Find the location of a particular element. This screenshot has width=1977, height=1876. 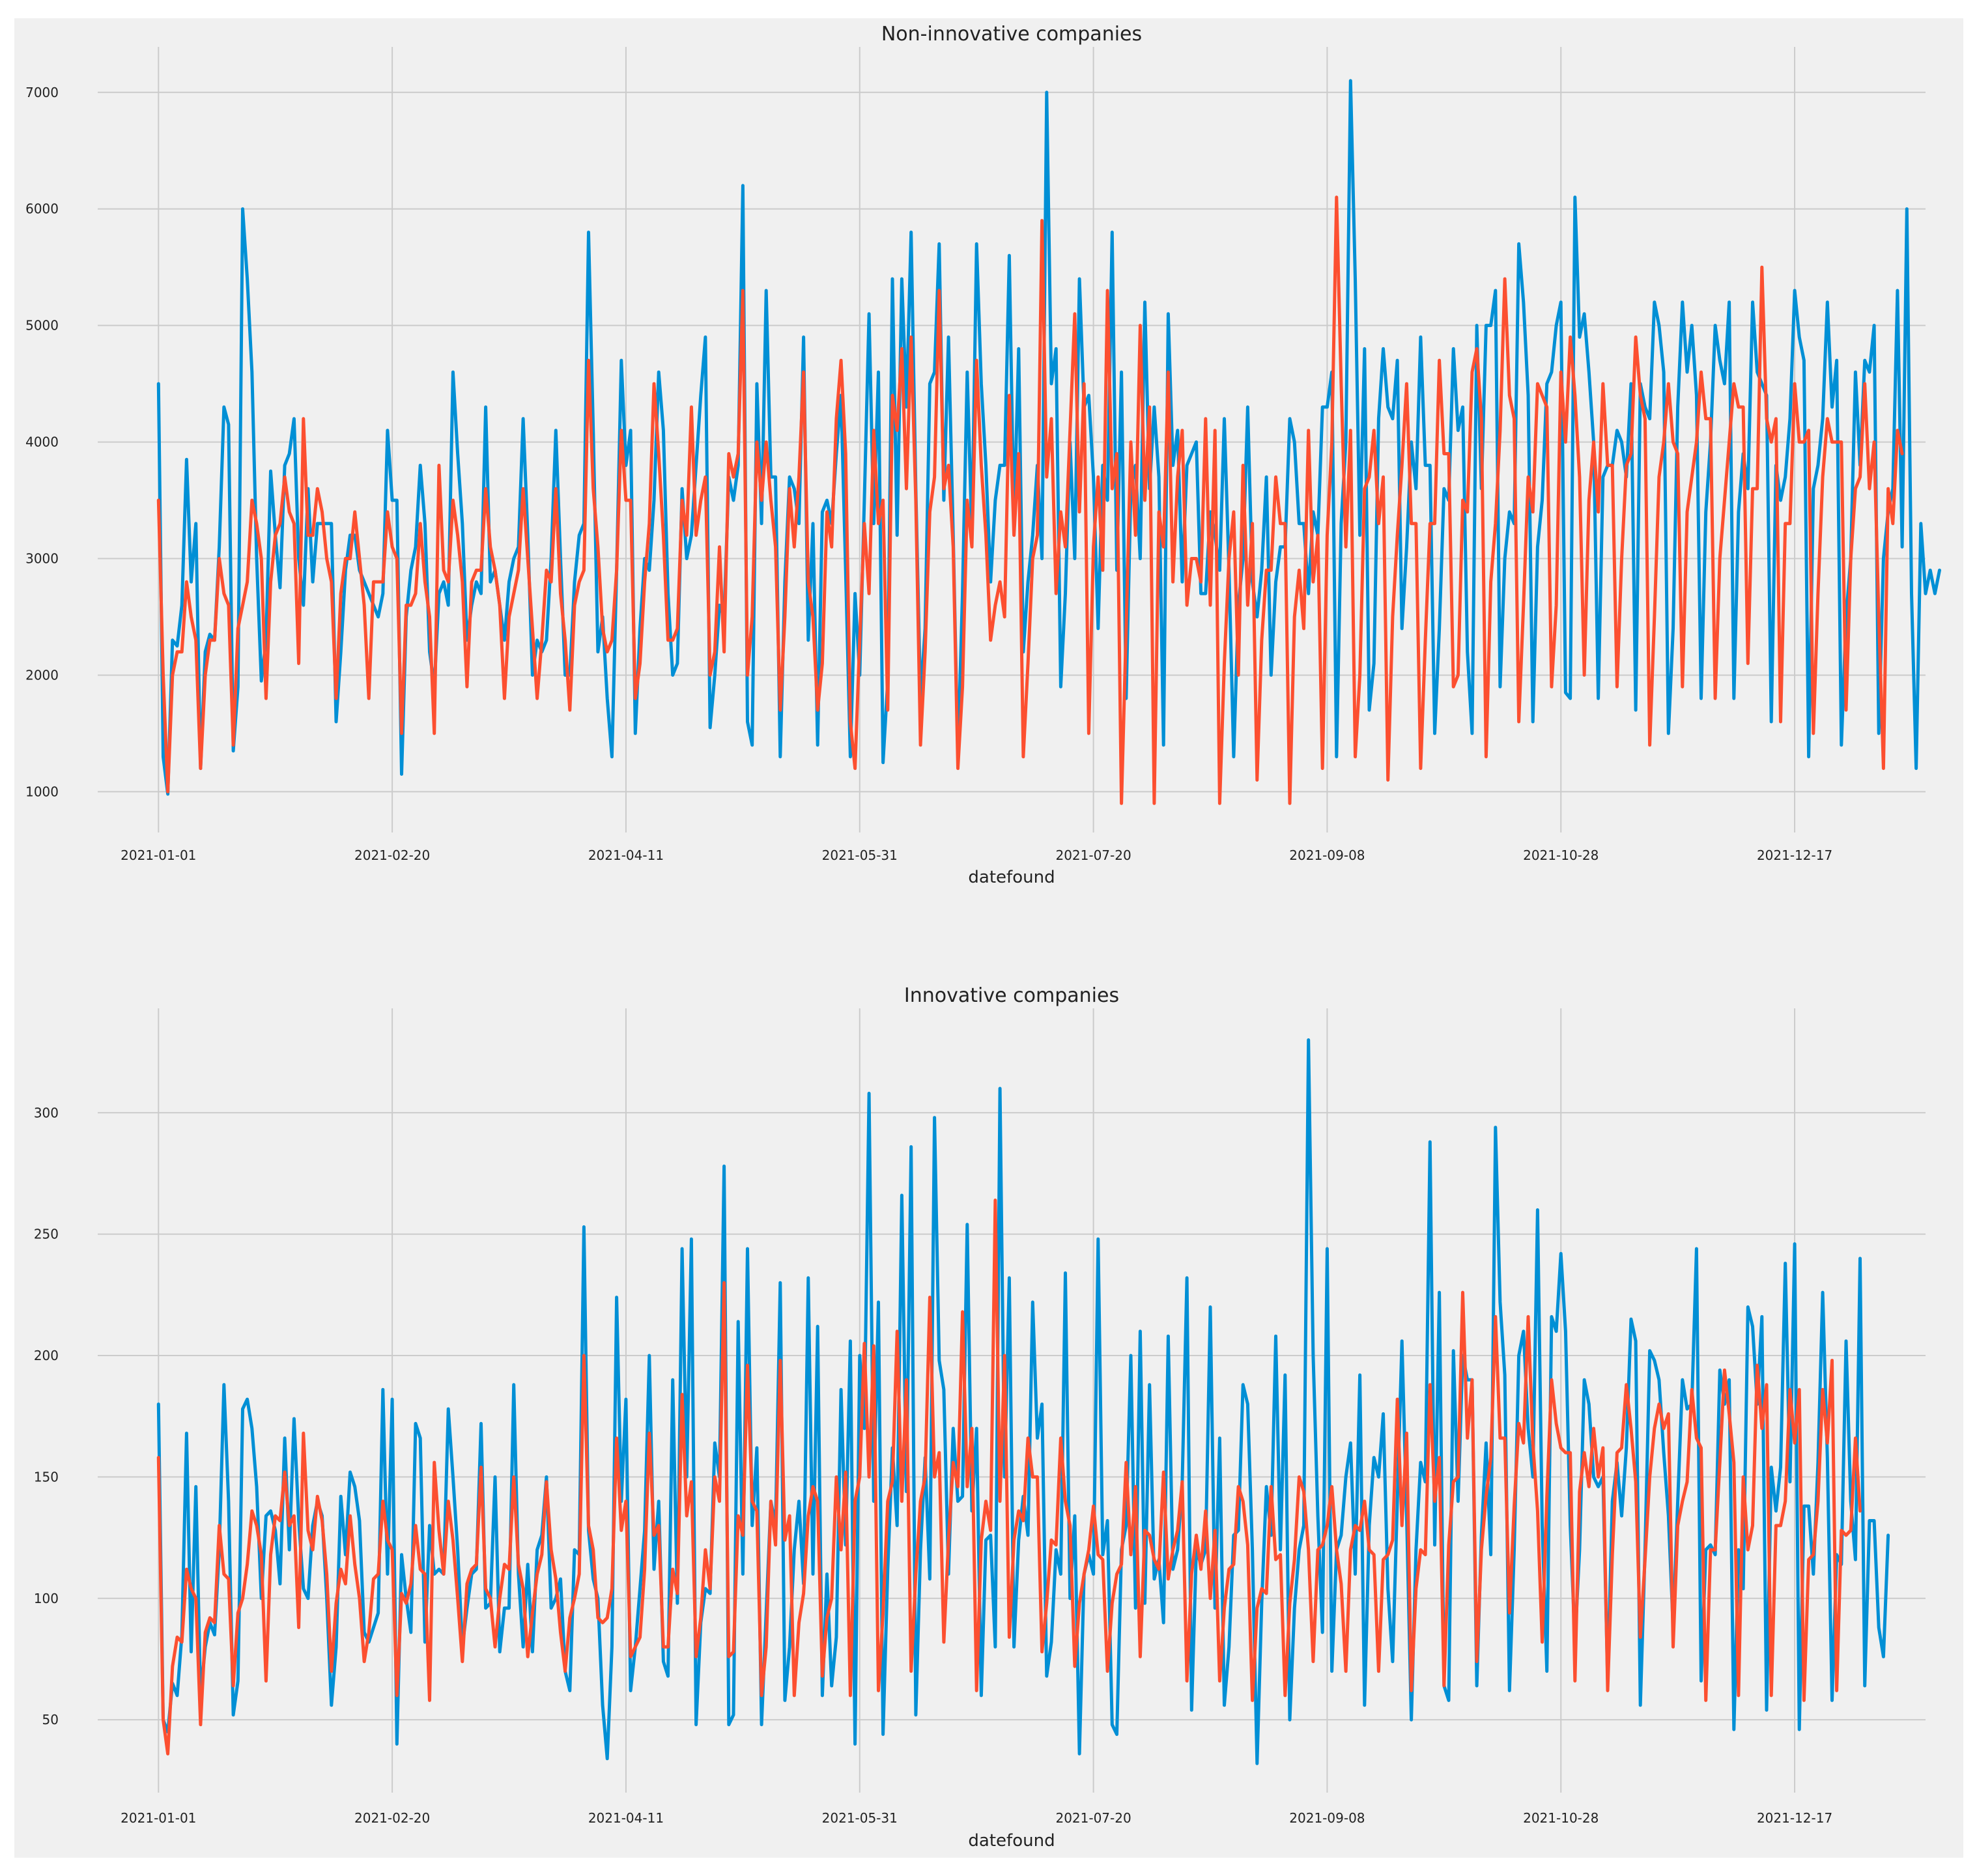

y-tick-label: 3000 is located at coordinates (42, 559).